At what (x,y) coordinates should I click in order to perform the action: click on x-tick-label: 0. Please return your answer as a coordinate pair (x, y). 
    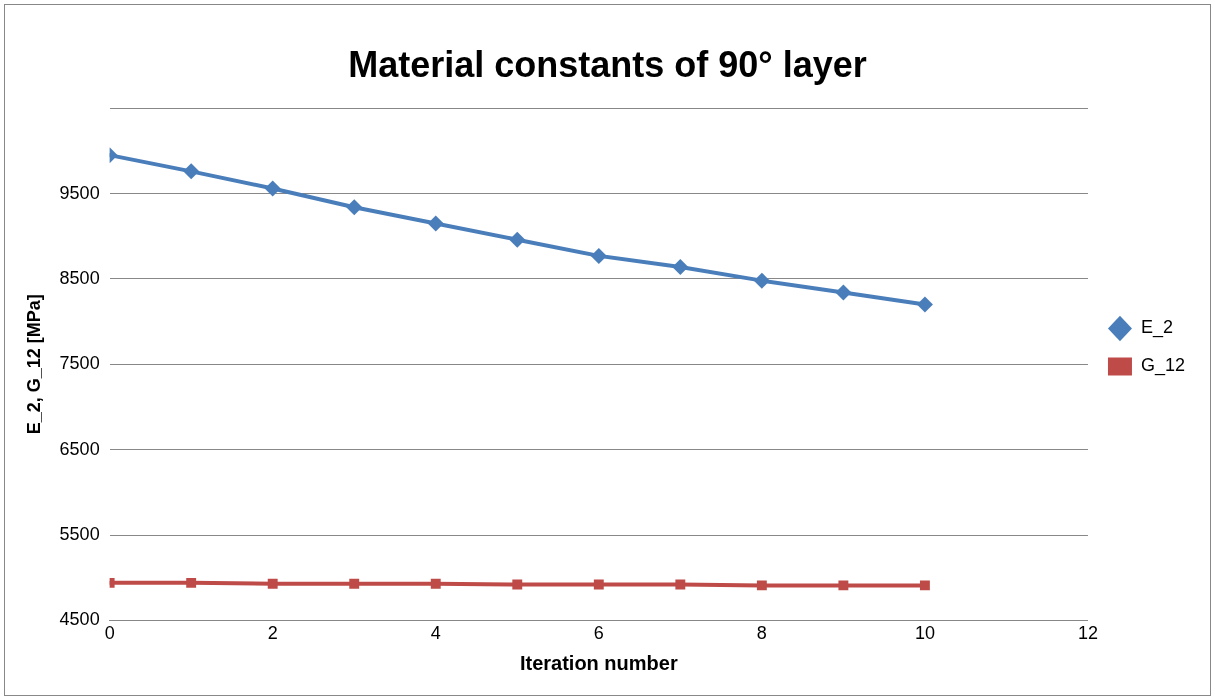
    Looking at the image, I should click on (109, 633).